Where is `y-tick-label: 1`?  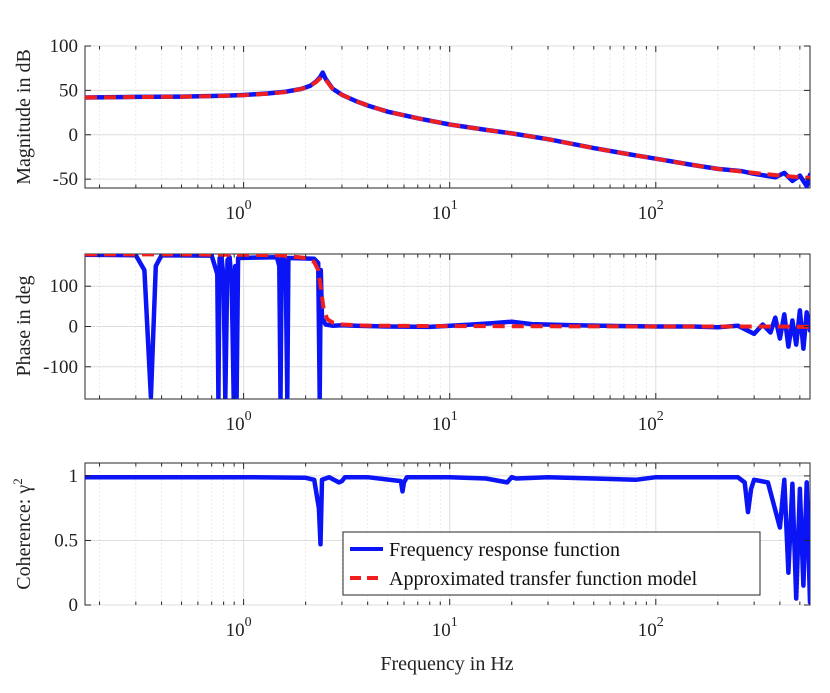 y-tick-label: 1 is located at coordinates (74, 476).